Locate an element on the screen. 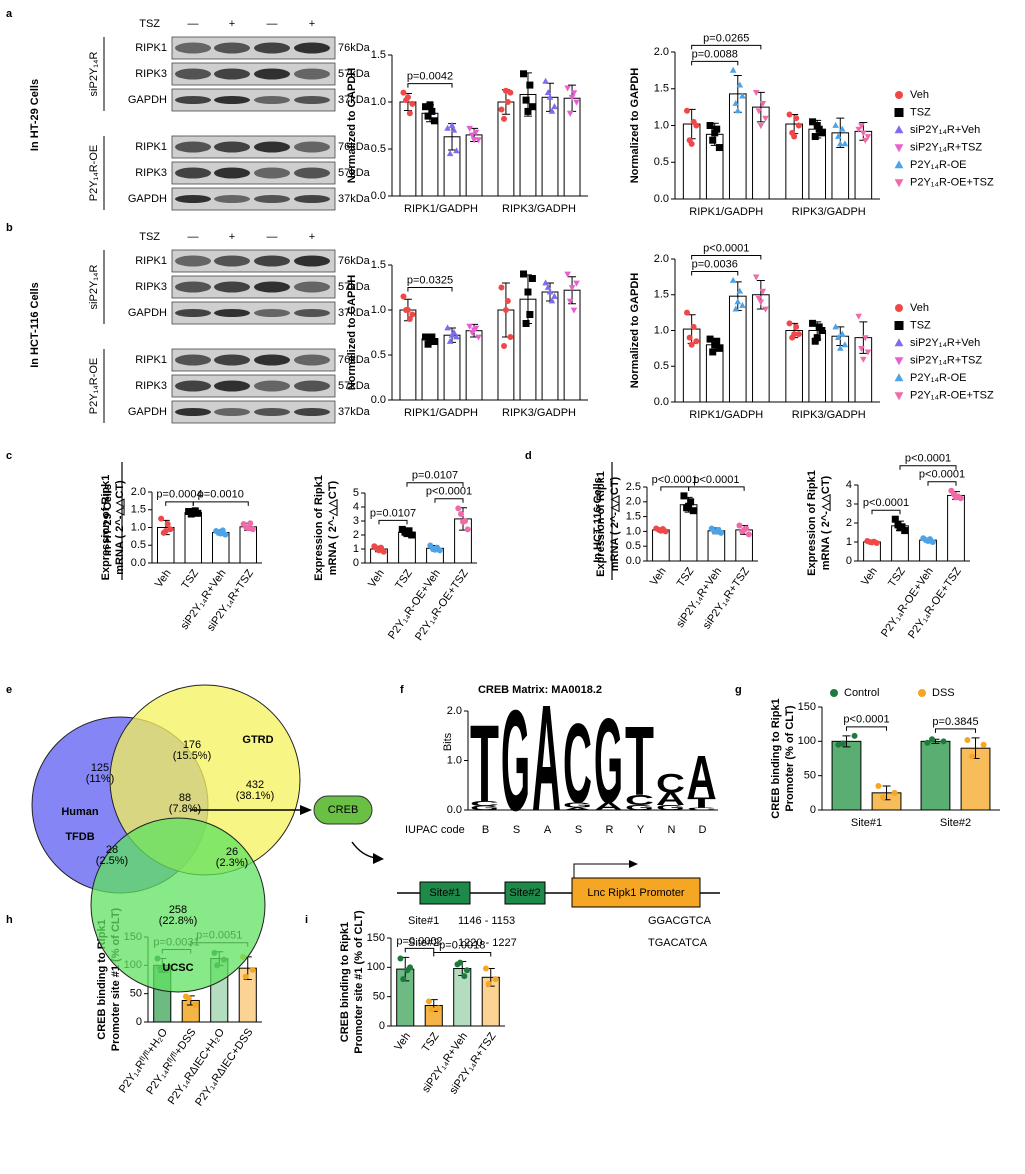 The image size is (1025, 1174). x-tick-label: Veh is located at coordinates (376, 579).